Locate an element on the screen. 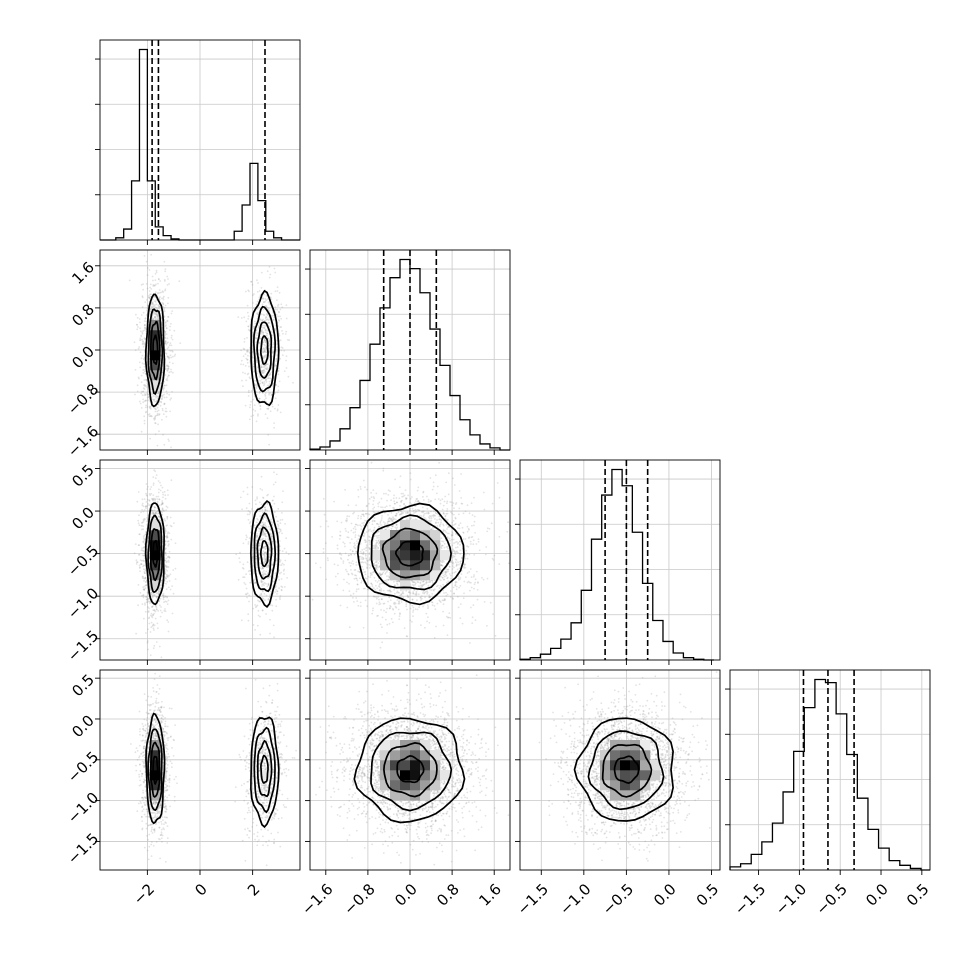 The image size is (970, 970). panel-frame is located at coordinates (620, 560).